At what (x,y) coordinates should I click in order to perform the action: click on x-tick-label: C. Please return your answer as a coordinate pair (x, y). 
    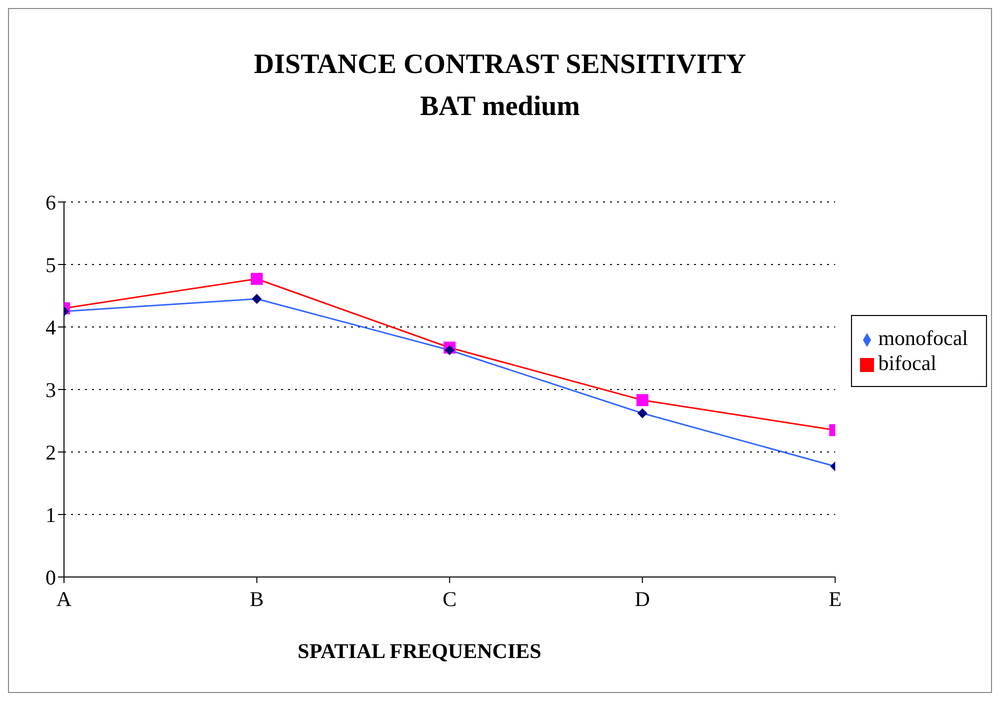
    Looking at the image, I should click on (449, 598).